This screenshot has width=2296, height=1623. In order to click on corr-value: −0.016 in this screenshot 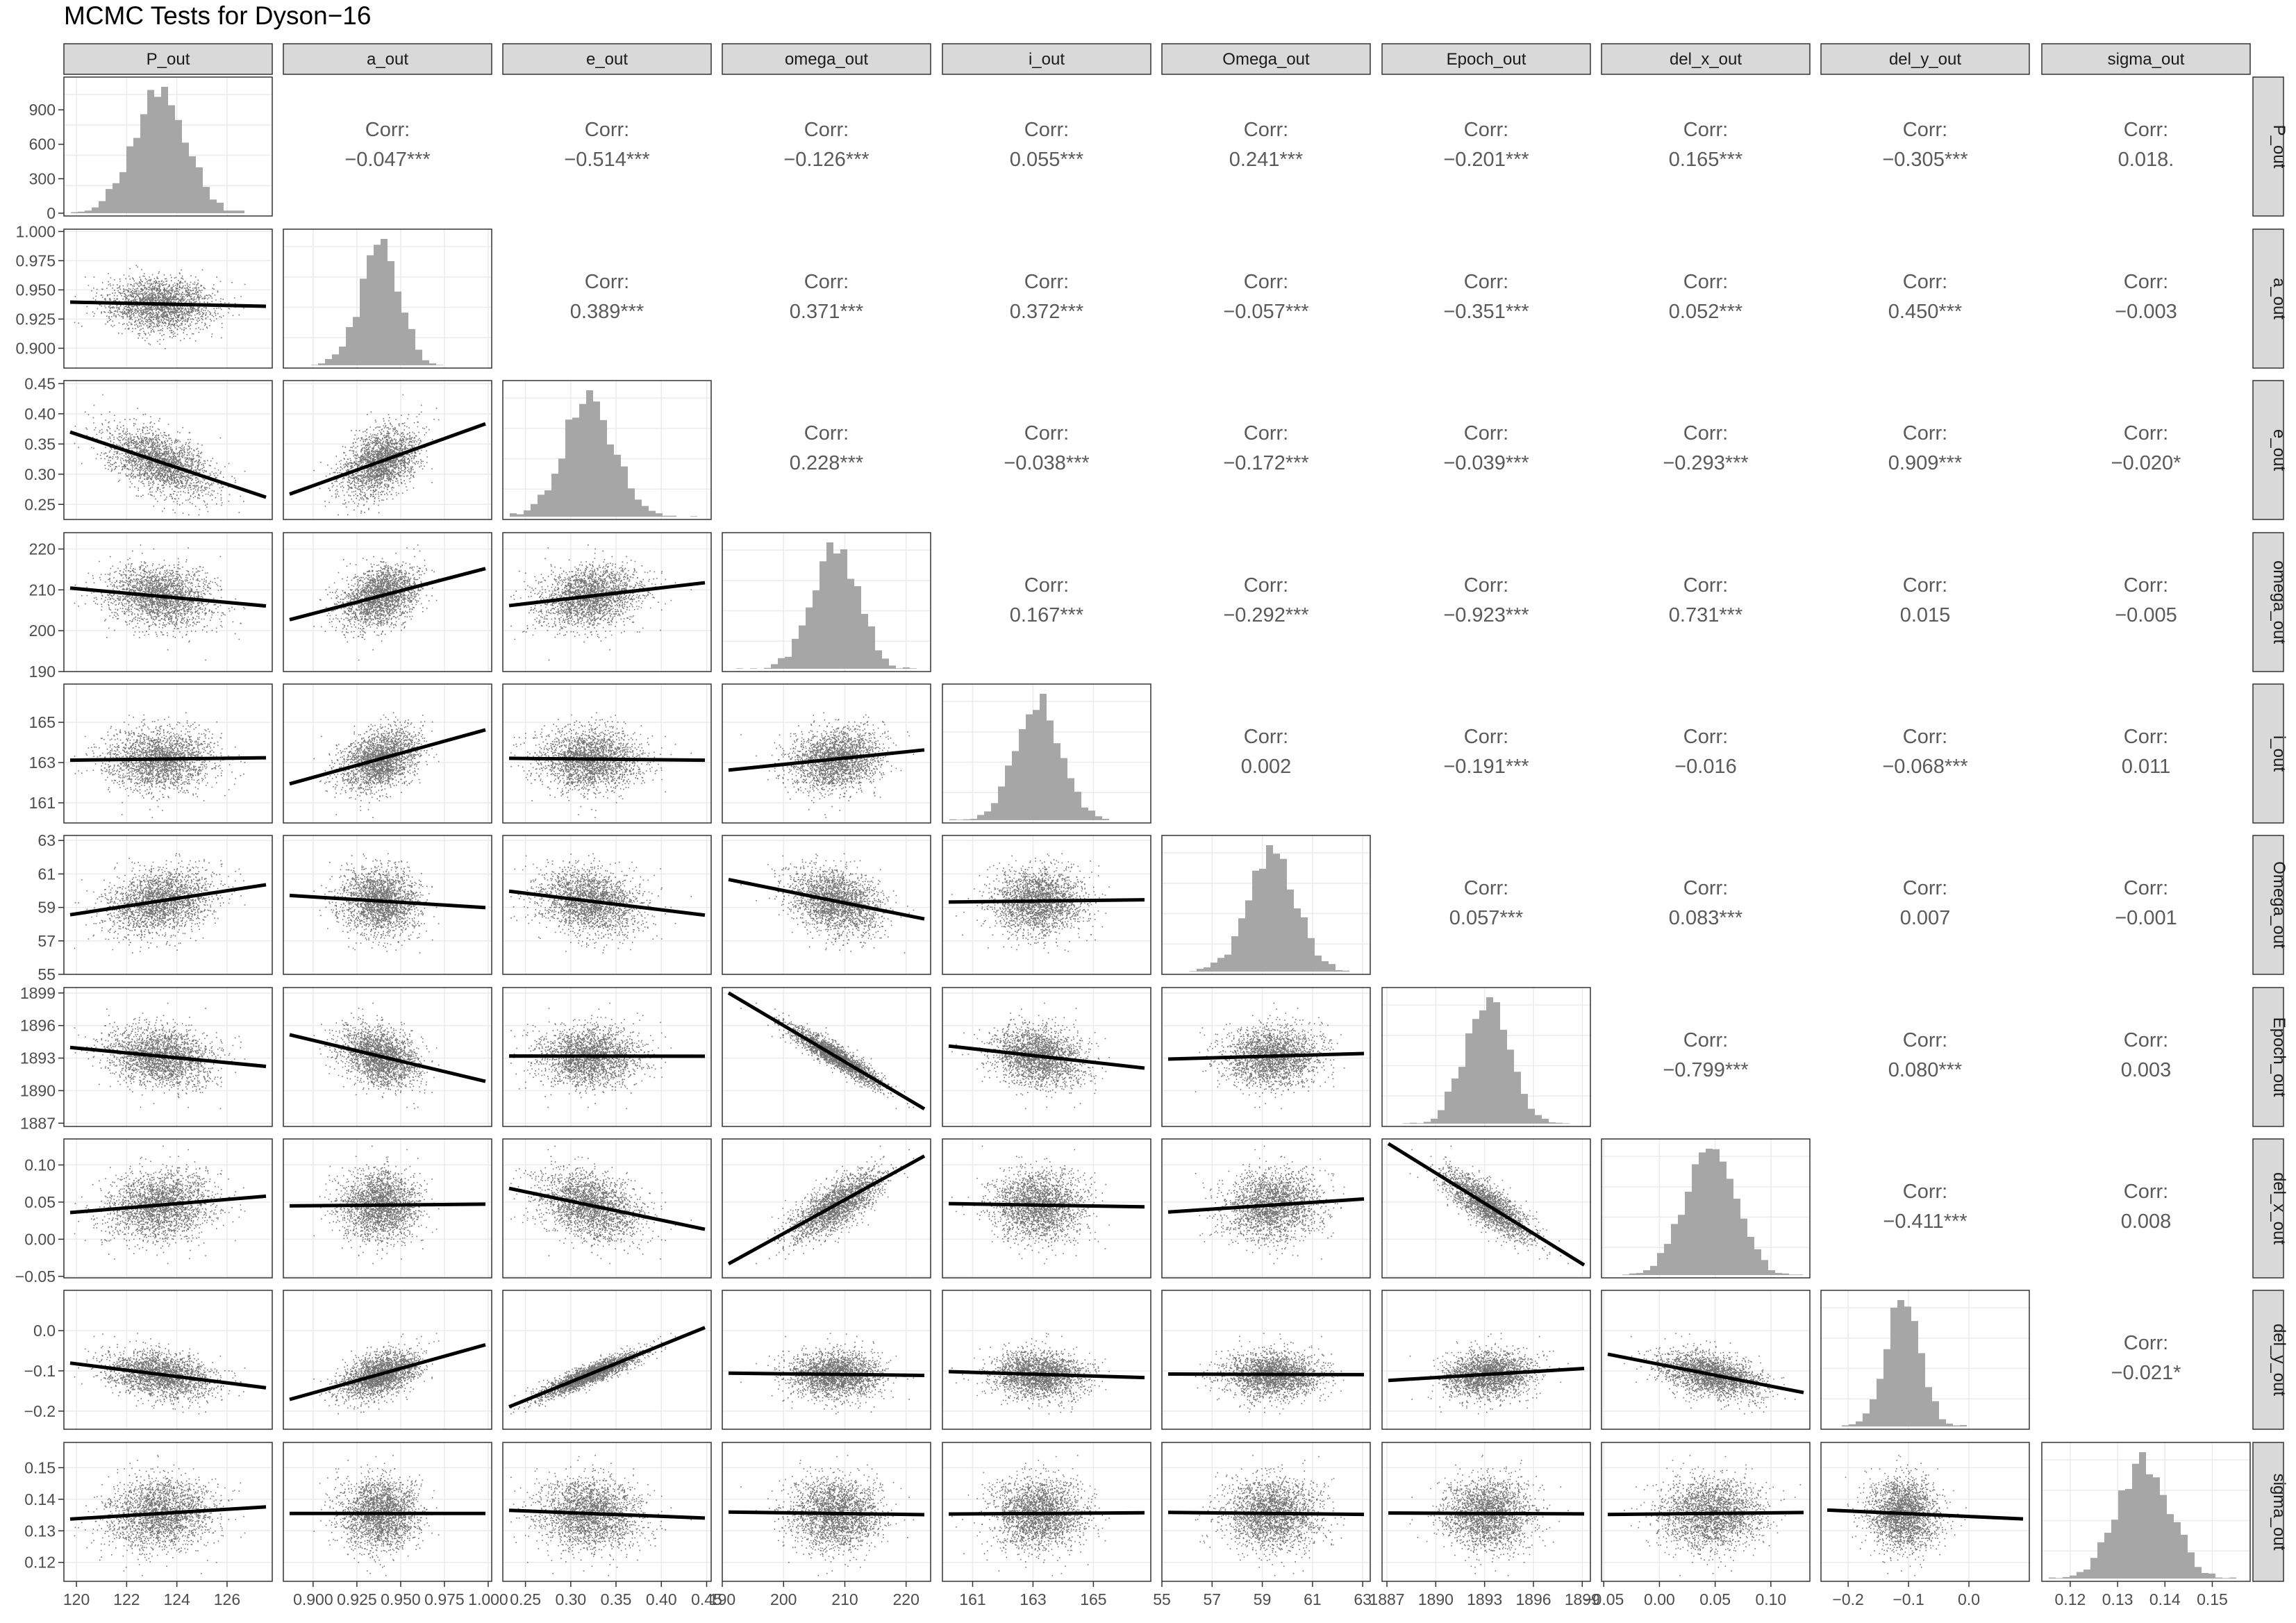, I will do `click(1706, 767)`.